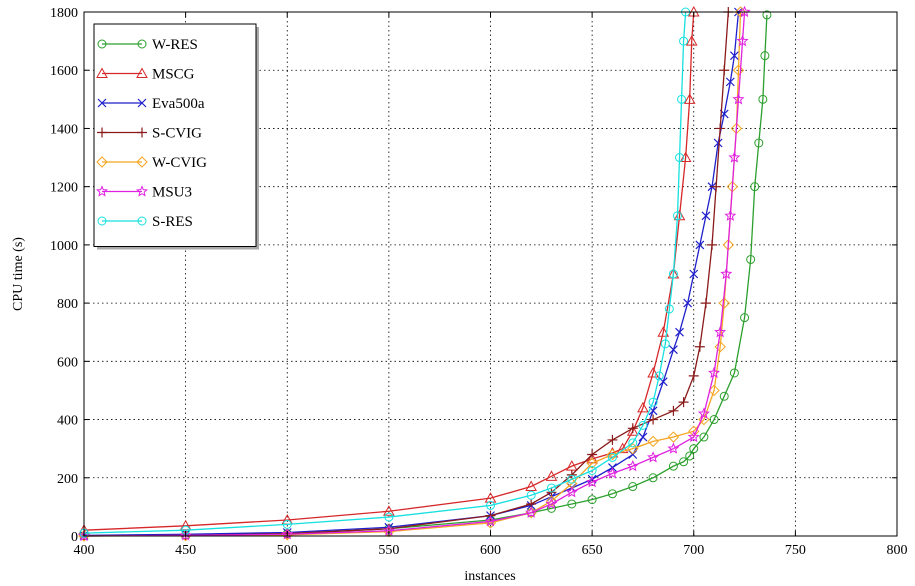 This screenshot has height=586, width=915. I want to click on legend: W-RES MSCG Eva500a S-CVIG W-CVIG MSU3 S-RES, so click(176, 136).